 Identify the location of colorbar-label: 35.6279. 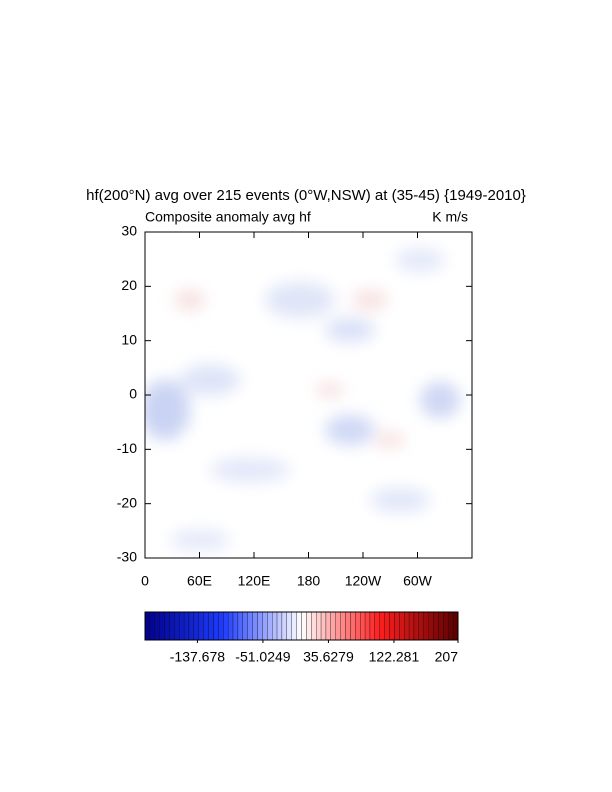
(328, 657).